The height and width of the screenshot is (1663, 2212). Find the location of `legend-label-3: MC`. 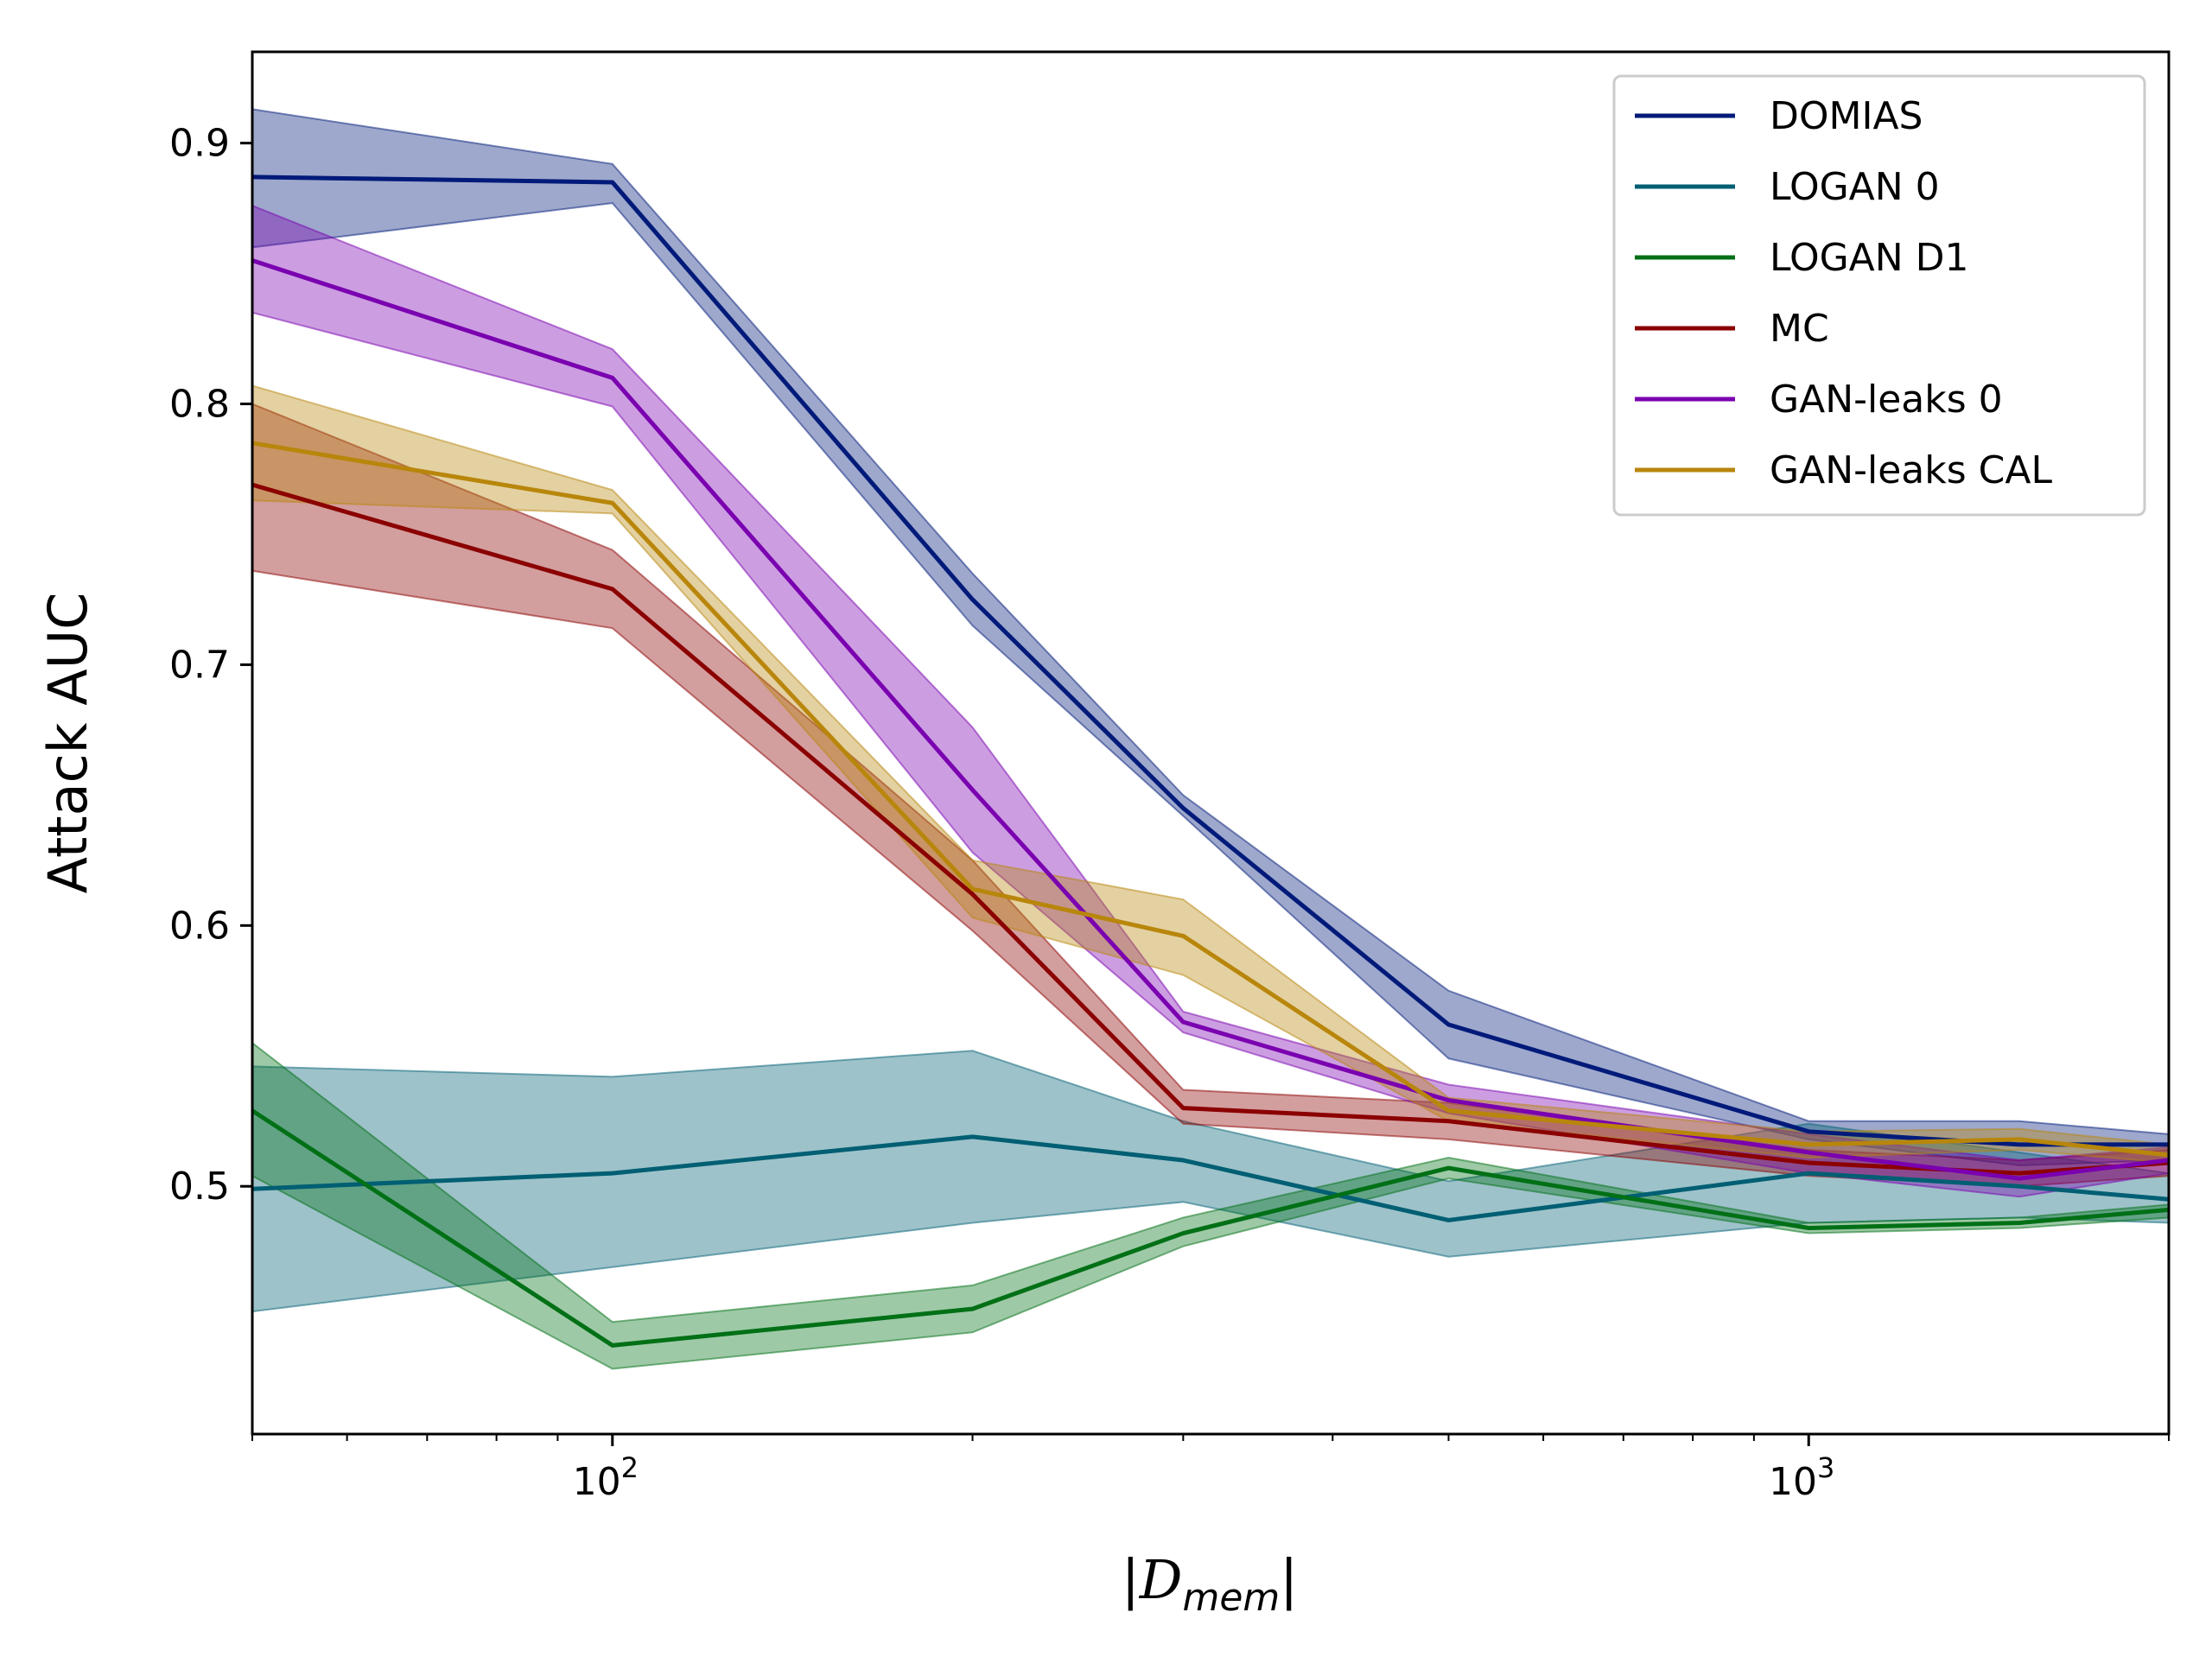

legend-label-3: MC is located at coordinates (1800, 329).